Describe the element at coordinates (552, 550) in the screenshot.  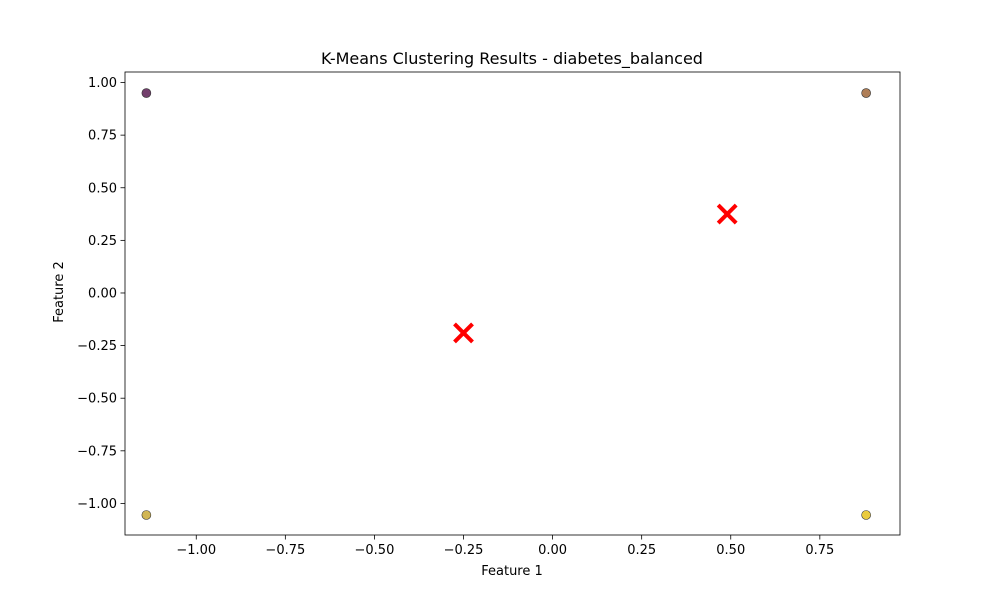
I see `x-tick-label: 0.00` at that location.